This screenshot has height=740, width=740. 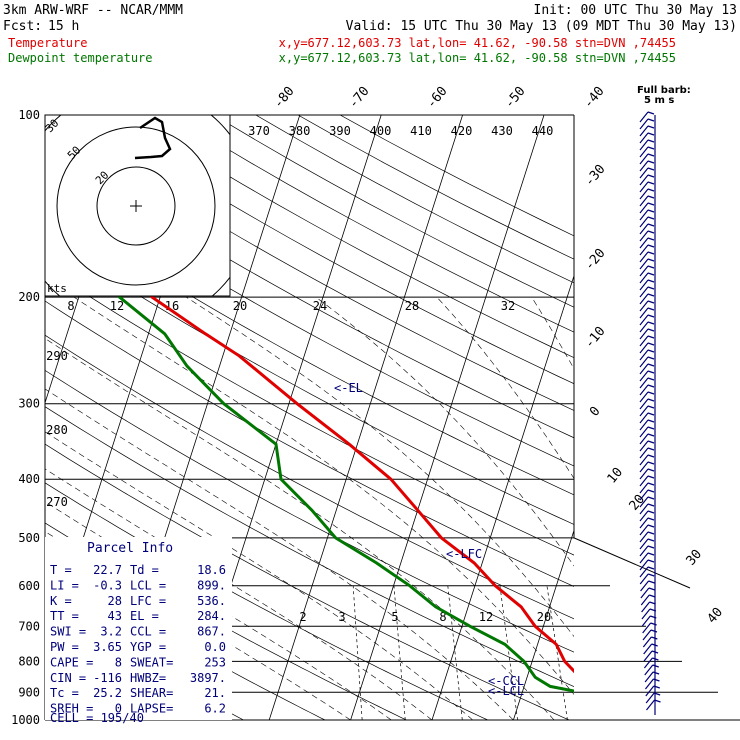 I want to click on moist-adiabat-label: 280, so click(x=57, y=430).